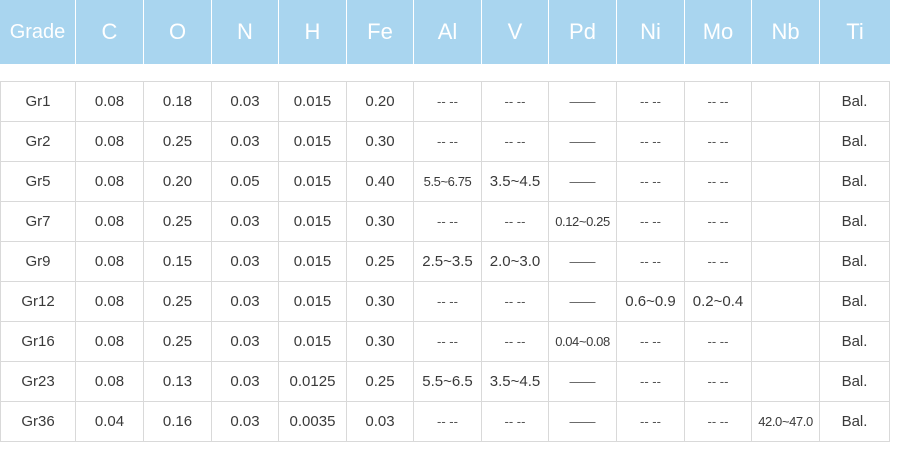  I want to click on cell-o: 0.18, so click(178, 102).